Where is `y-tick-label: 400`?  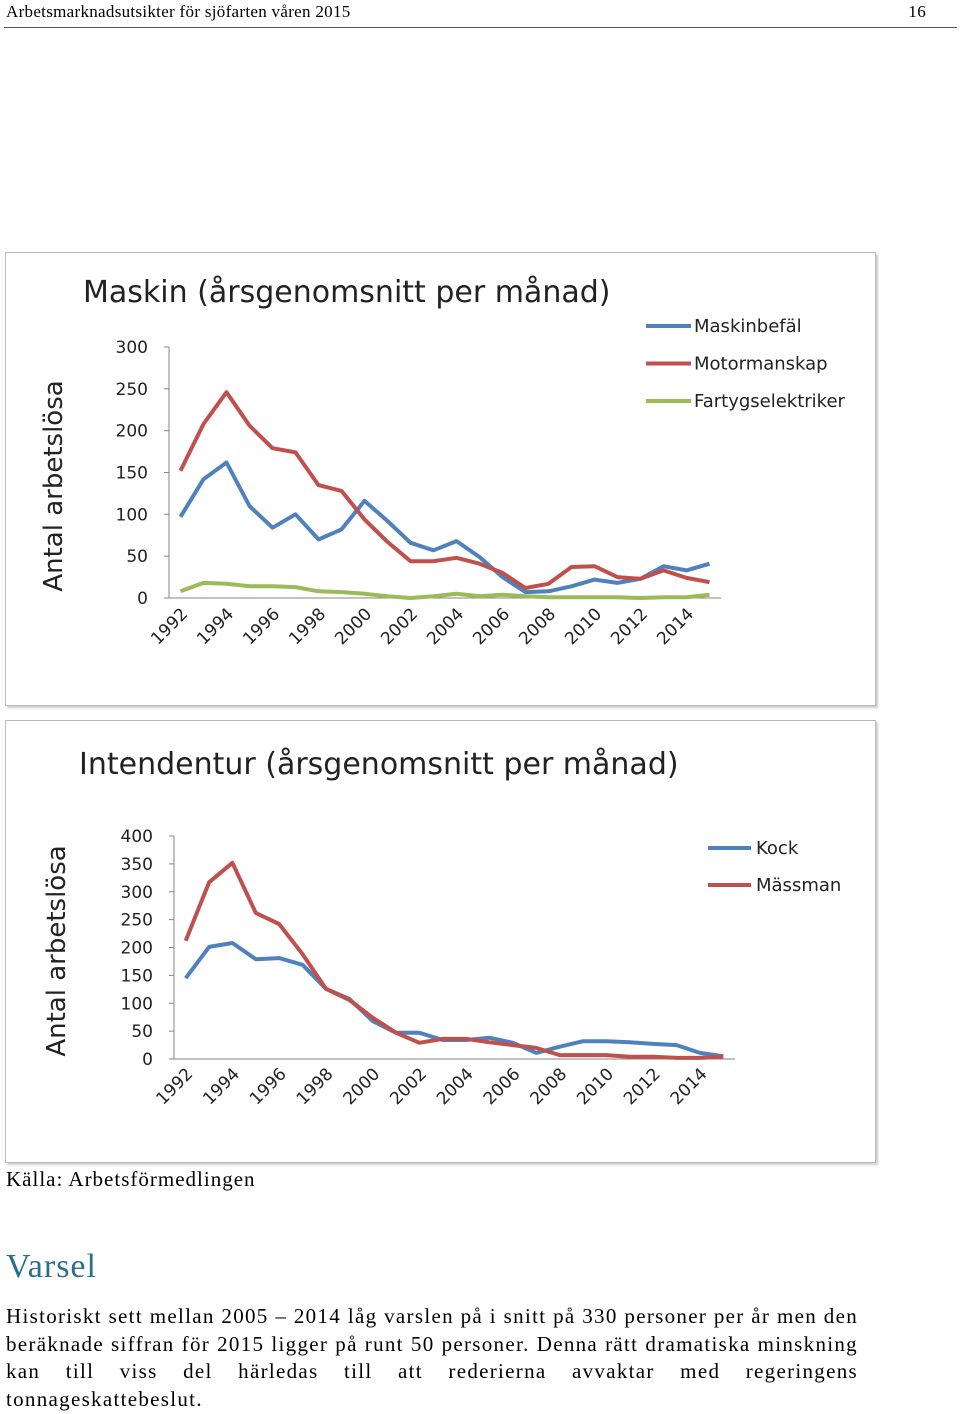 y-tick-label: 400 is located at coordinates (137, 837).